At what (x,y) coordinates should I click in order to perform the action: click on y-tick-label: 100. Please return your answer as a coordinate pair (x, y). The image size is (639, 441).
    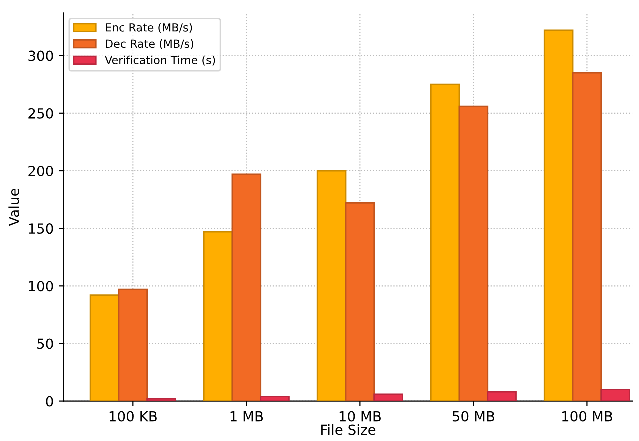
    Looking at the image, I should click on (41, 286).